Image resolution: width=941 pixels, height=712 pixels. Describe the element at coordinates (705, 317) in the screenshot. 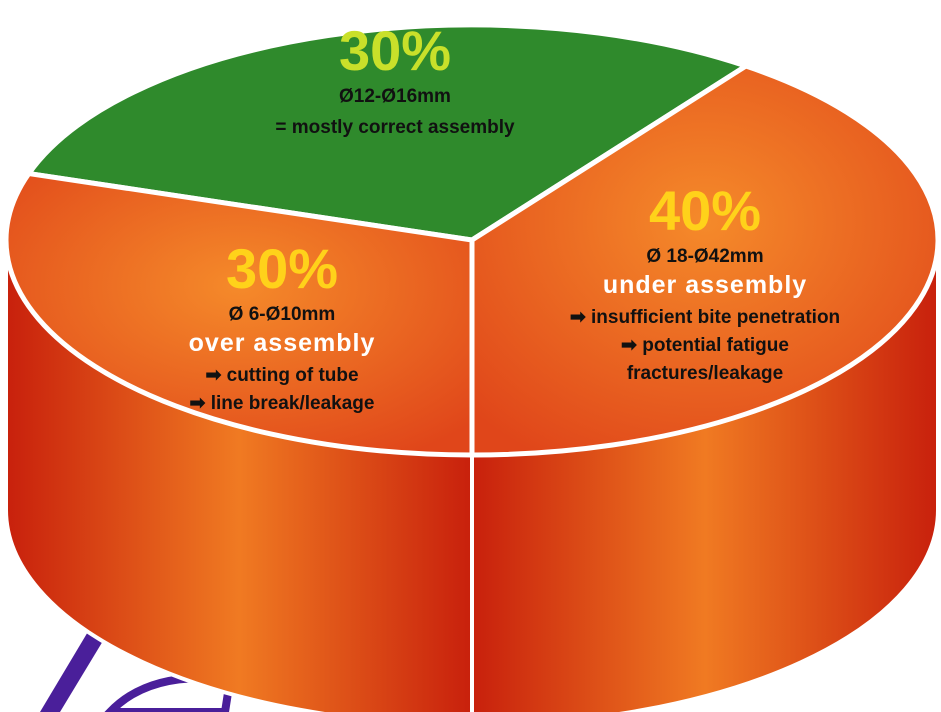

I see `effect-label: ➡ insufficient bite penetration` at that location.